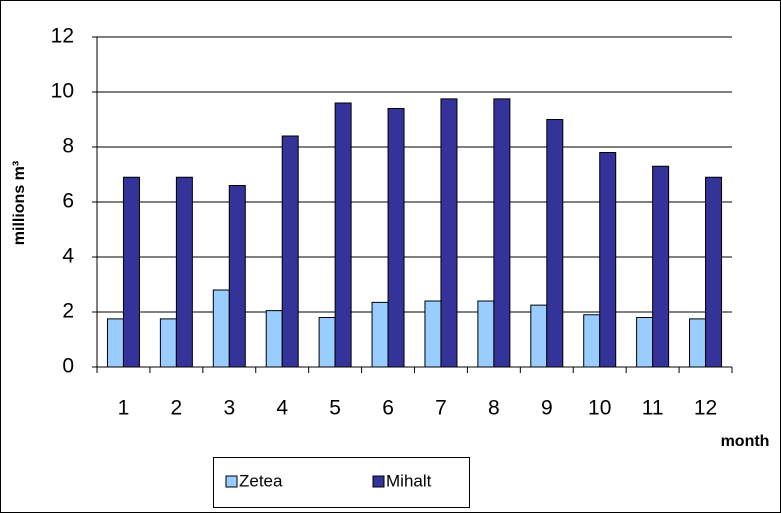 This screenshot has height=513, width=781. Describe the element at coordinates (441, 408) in the screenshot. I see `x-tick-label: 7` at that location.